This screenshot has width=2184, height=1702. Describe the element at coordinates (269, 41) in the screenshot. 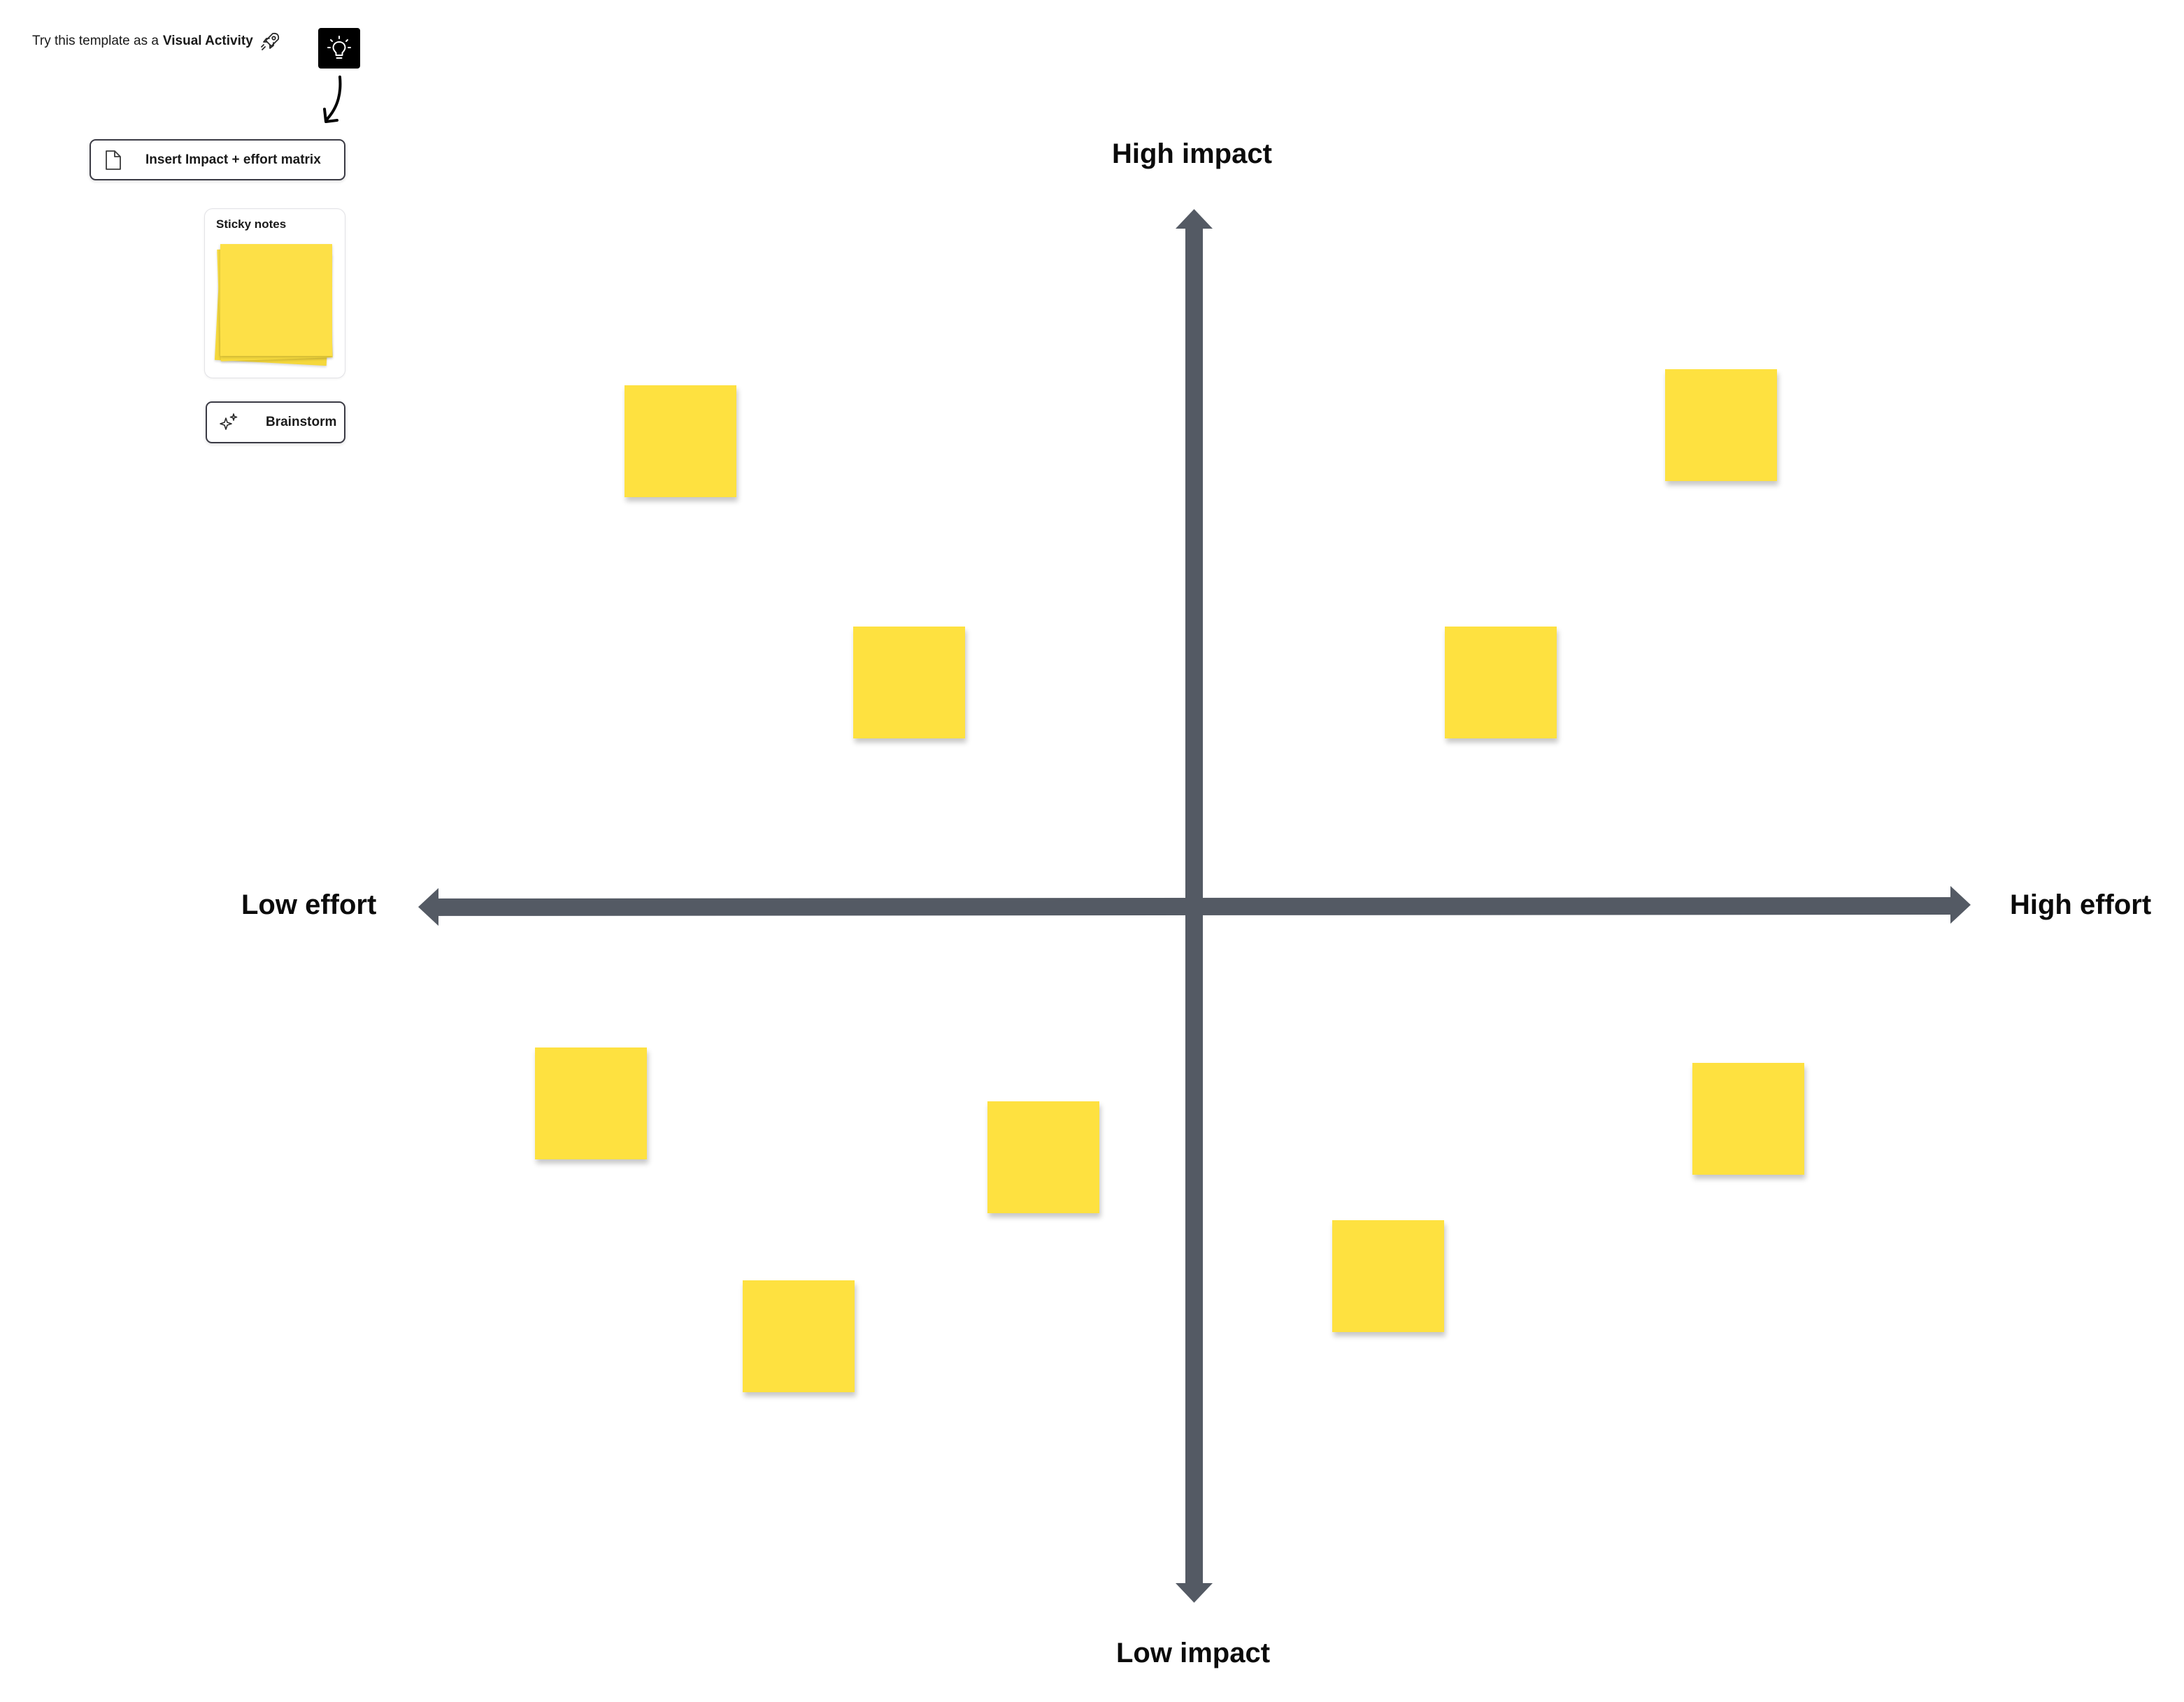

I see `rocket-icon` at that location.